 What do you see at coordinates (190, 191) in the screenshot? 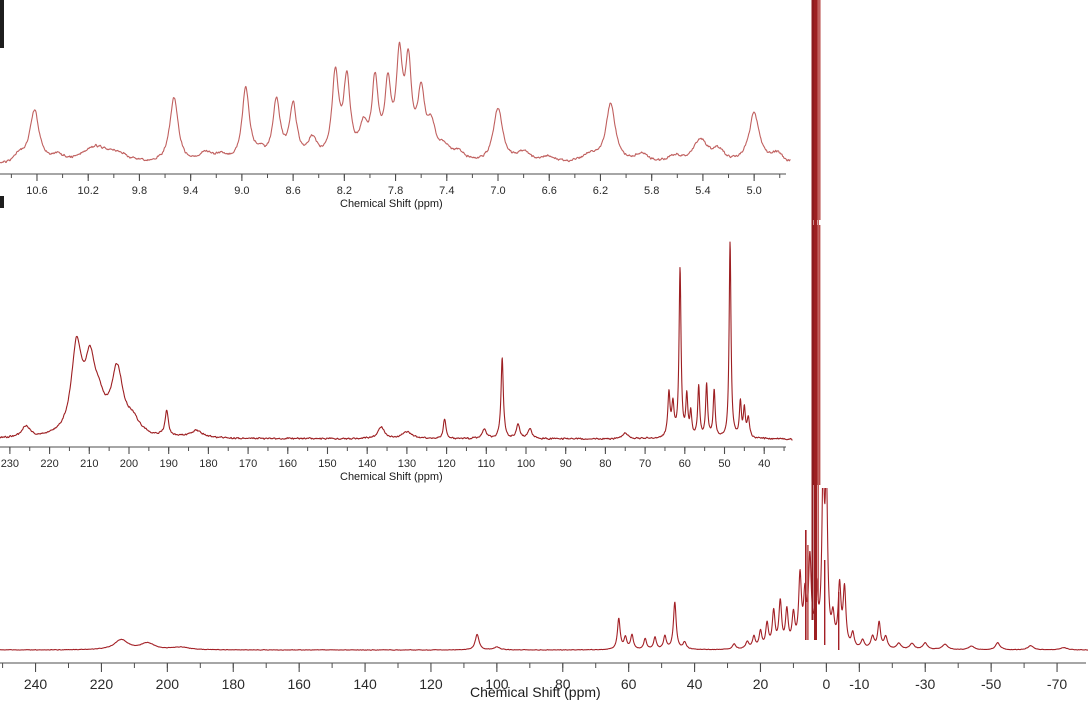
I see `tick-label: 9.4` at bounding box center [190, 191].